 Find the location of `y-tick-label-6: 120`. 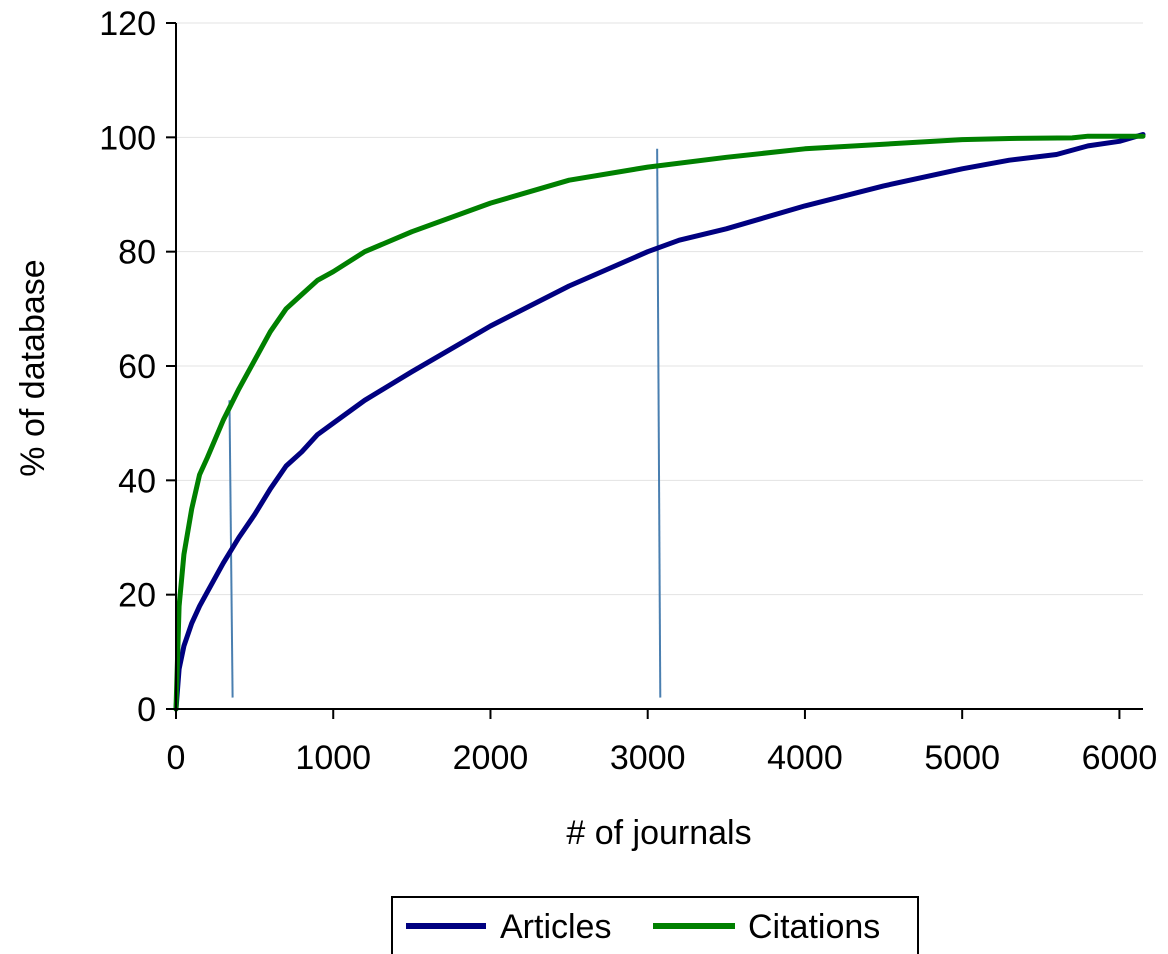

y-tick-label-6: 120 is located at coordinates (127, 24).